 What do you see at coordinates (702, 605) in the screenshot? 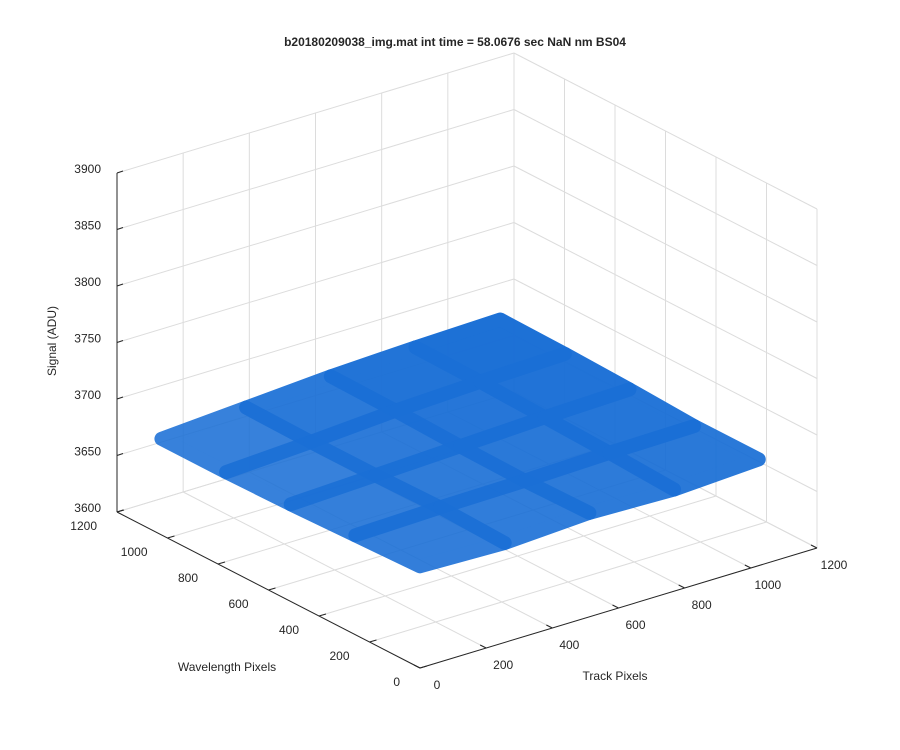
I see `x-tick-label: 800` at bounding box center [702, 605].